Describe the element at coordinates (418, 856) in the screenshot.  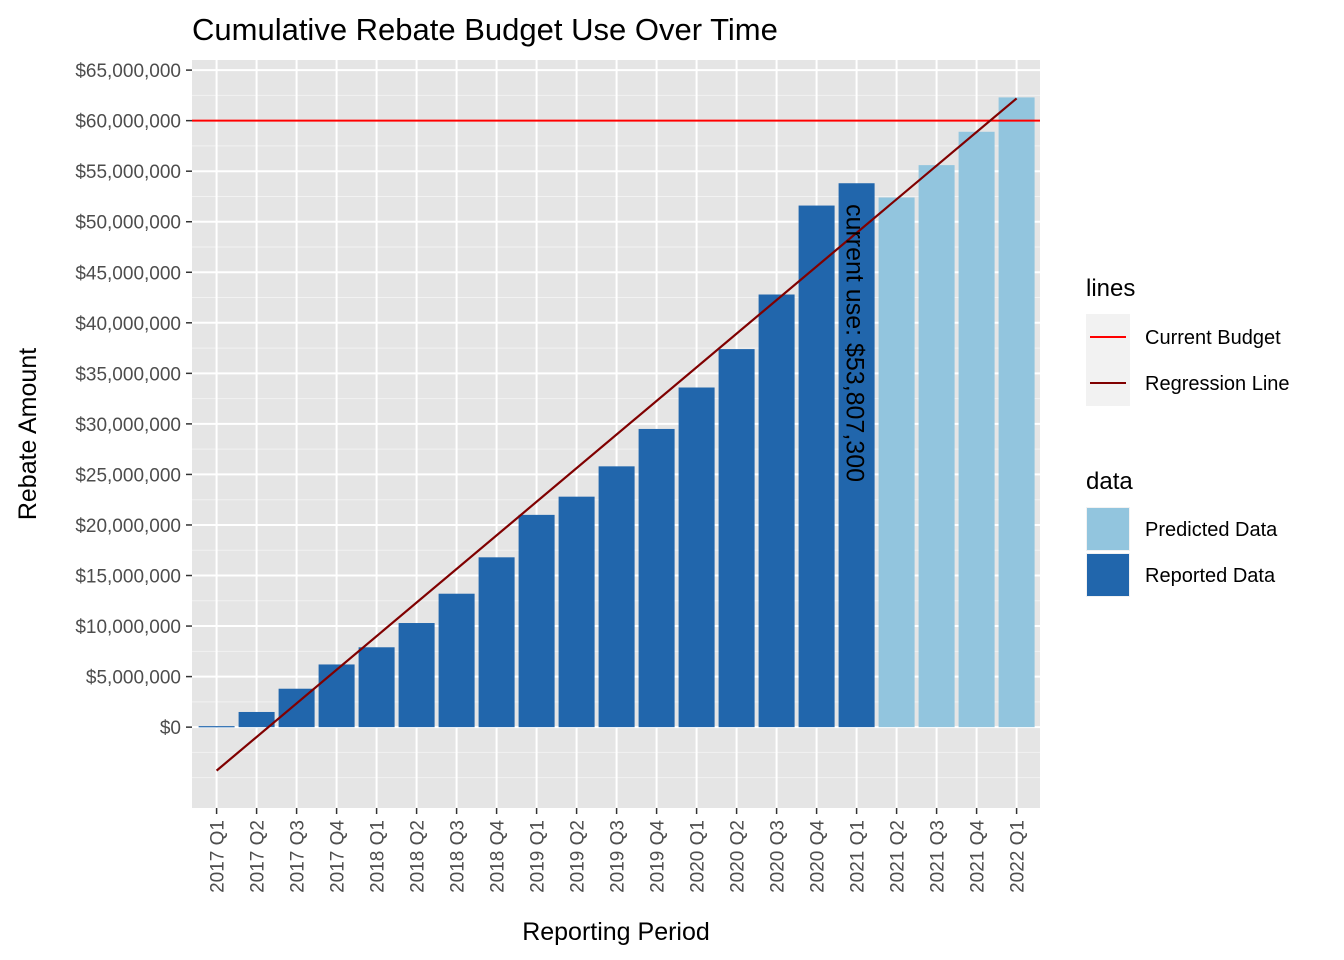
I see `x-tick-label: 2018 Q2` at that location.